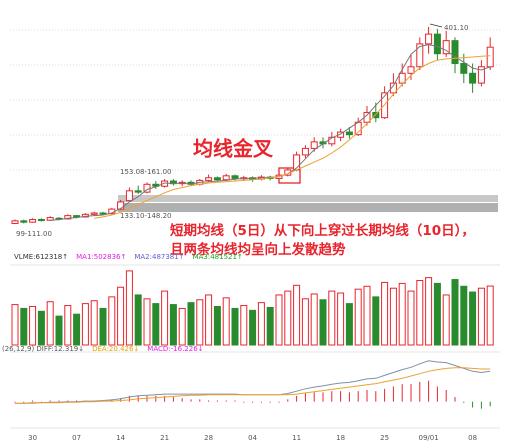 This screenshot has height=446, width=511. I want to click on dea-line, so click(253, 385).